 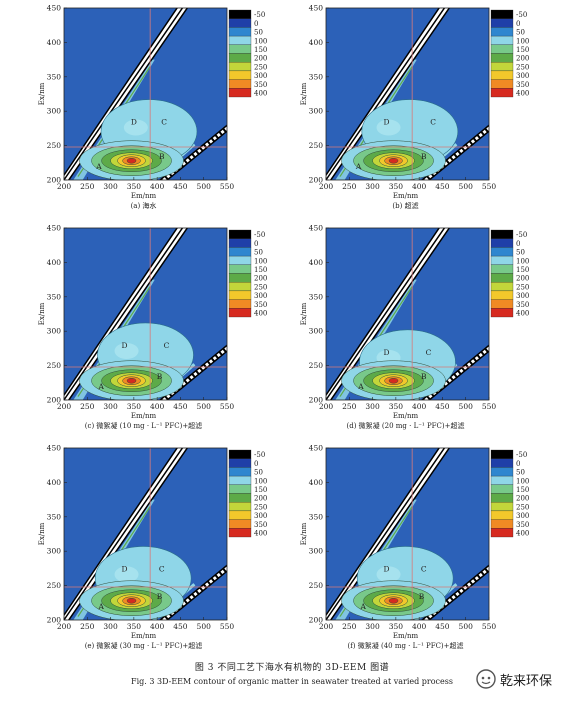 I want to click on colorbar-label: 150, so click(x=260, y=50).